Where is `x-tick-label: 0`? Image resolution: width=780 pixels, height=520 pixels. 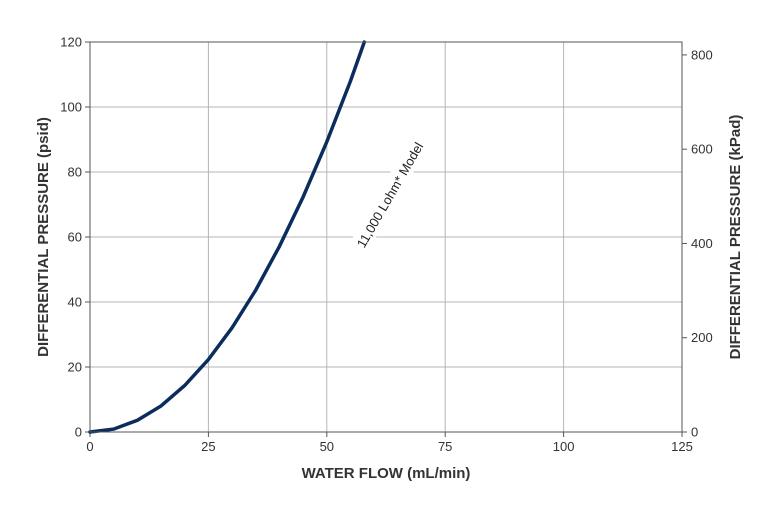 x-tick-label: 0 is located at coordinates (89, 446).